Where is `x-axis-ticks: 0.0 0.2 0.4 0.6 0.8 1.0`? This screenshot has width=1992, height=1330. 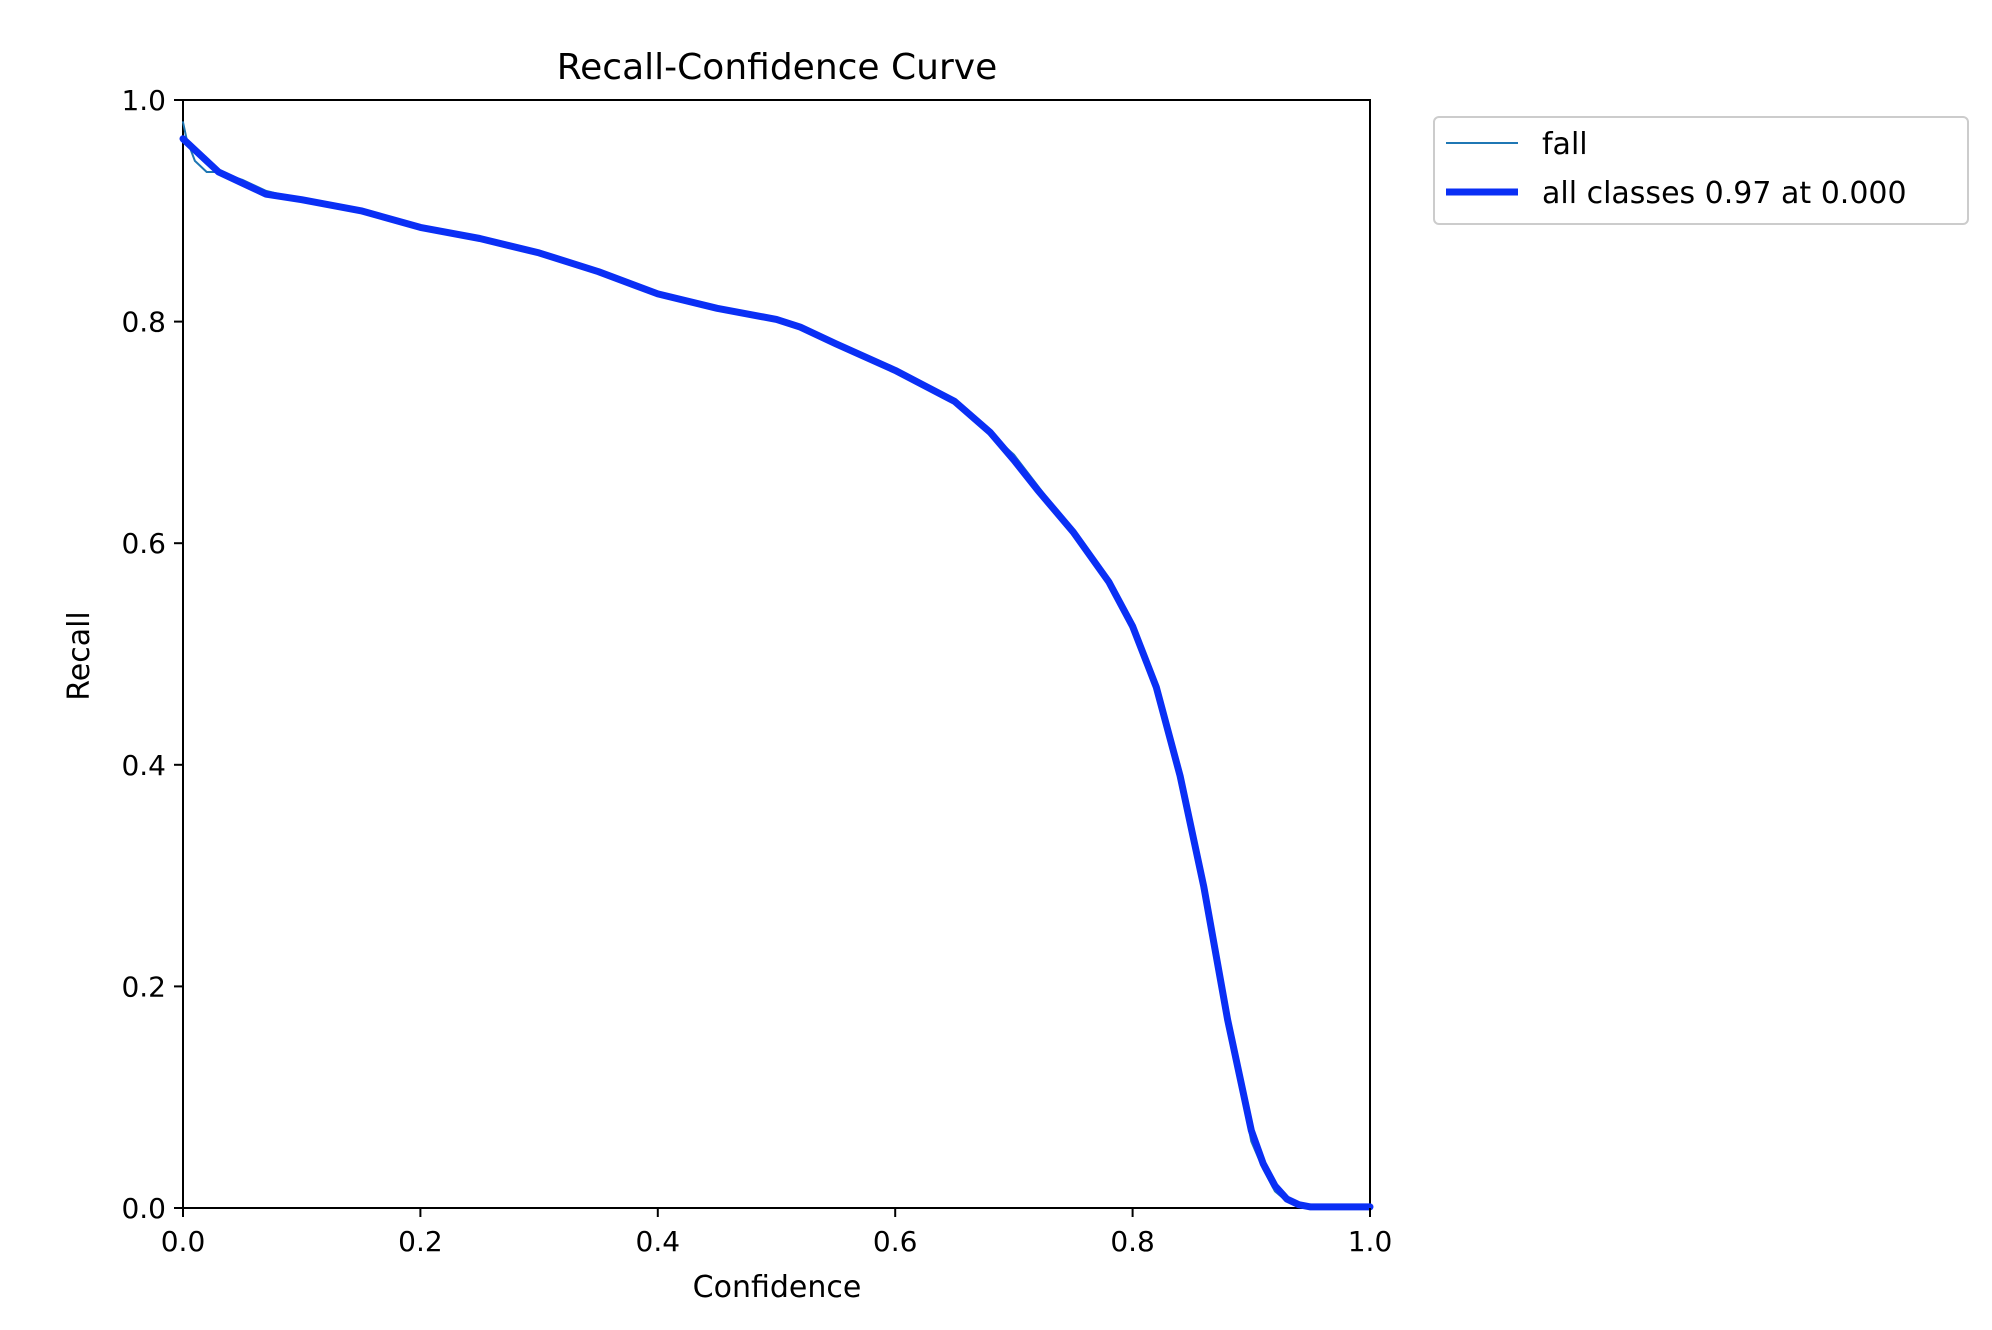
x-axis-ticks: 0.0 0.2 0.4 0.6 0.8 1.0 is located at coordinates (777, 1233).